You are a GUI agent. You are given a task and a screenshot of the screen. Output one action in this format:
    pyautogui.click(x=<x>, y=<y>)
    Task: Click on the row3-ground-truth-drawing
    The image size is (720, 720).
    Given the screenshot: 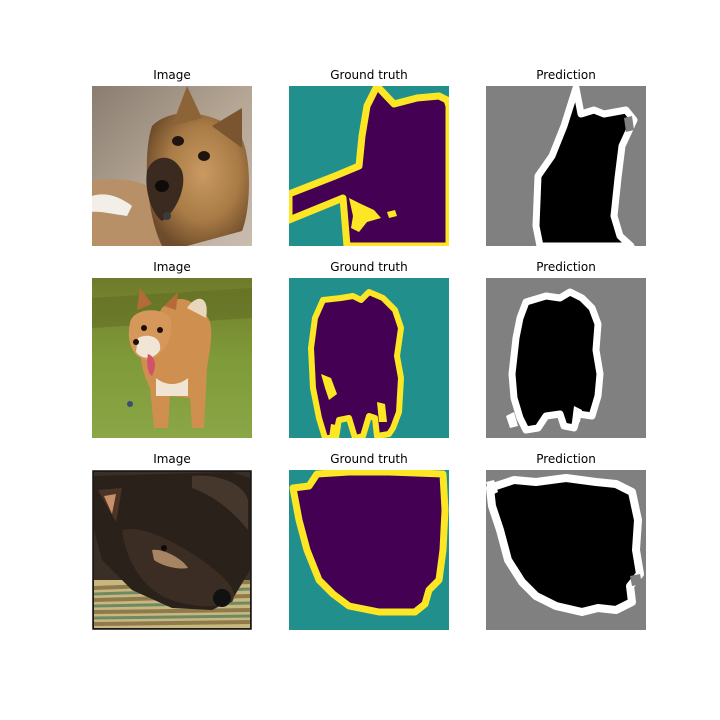 What is the action you would take?
    pyautogui.click(x=369, y=550)
    